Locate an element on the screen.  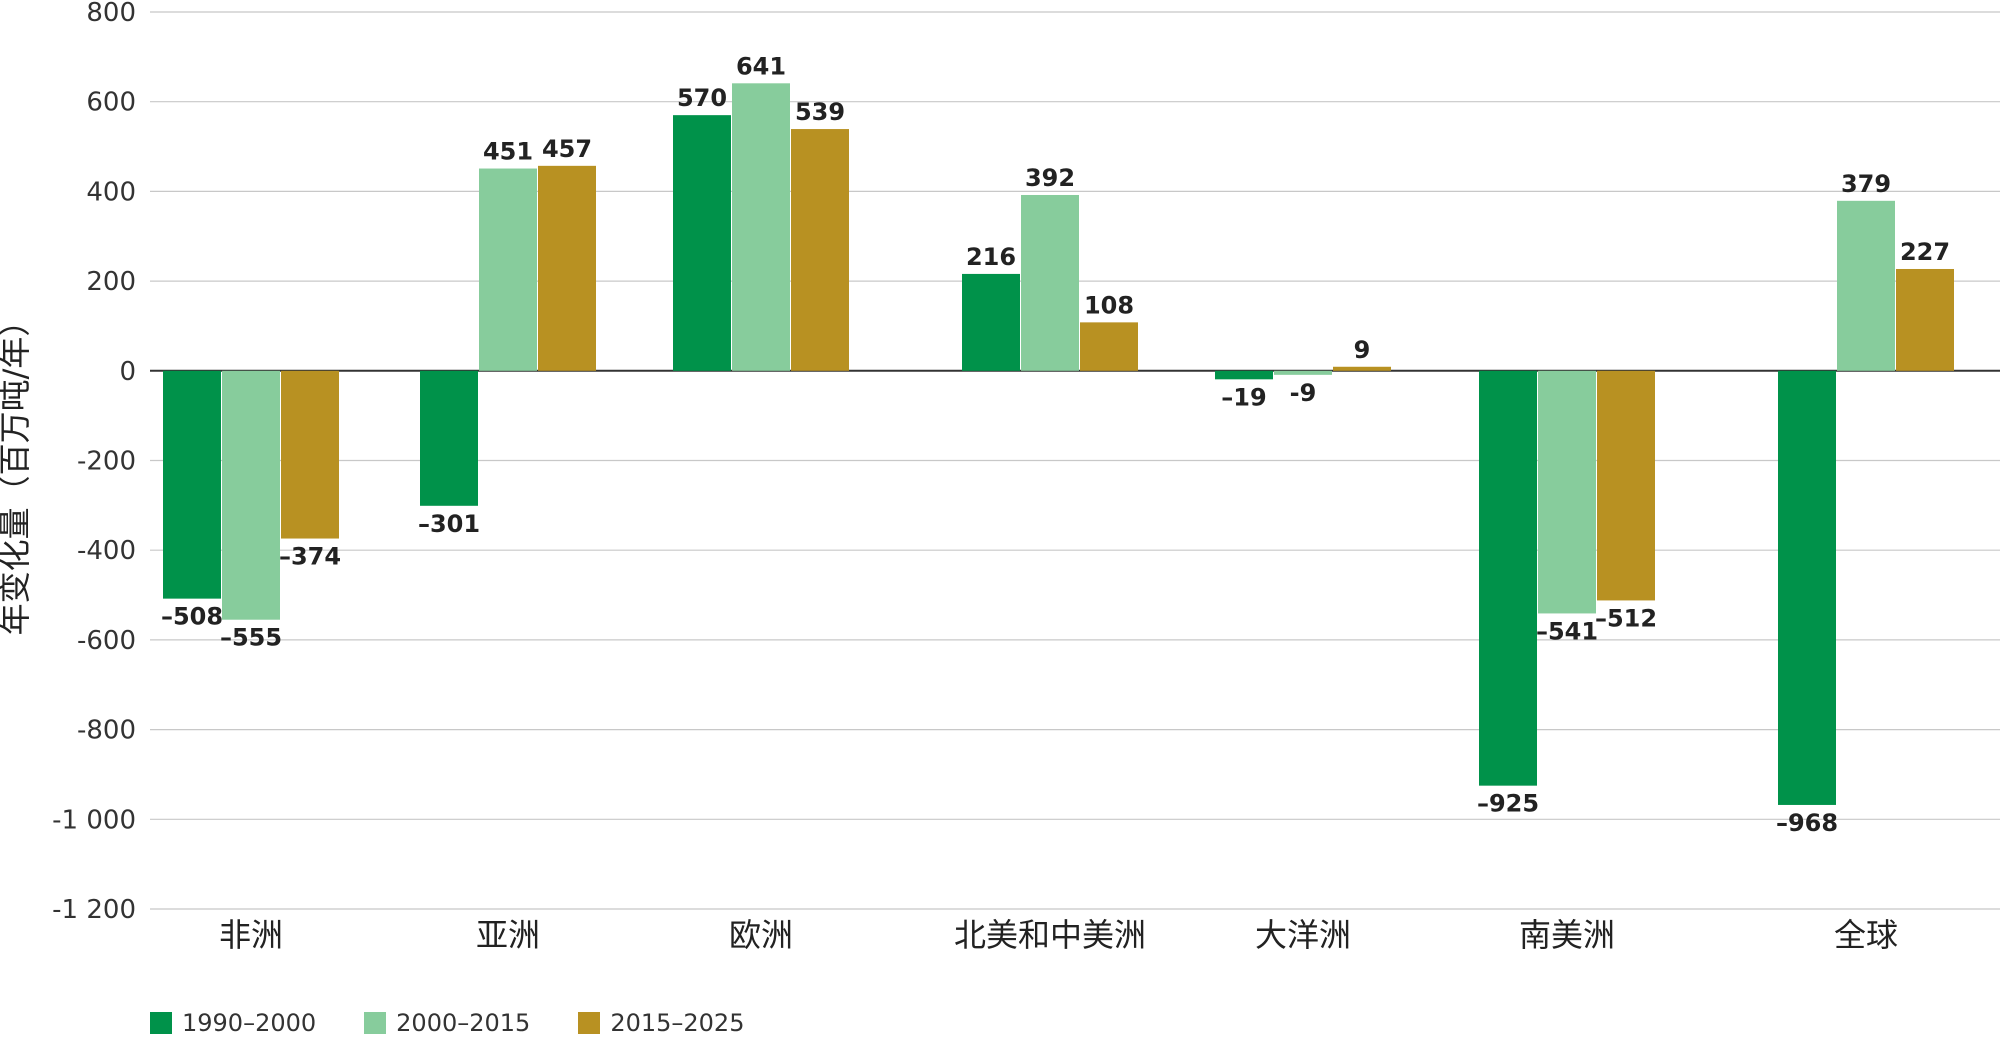
legend-item: 2000–2015 is located at coordinates (447, 1023).